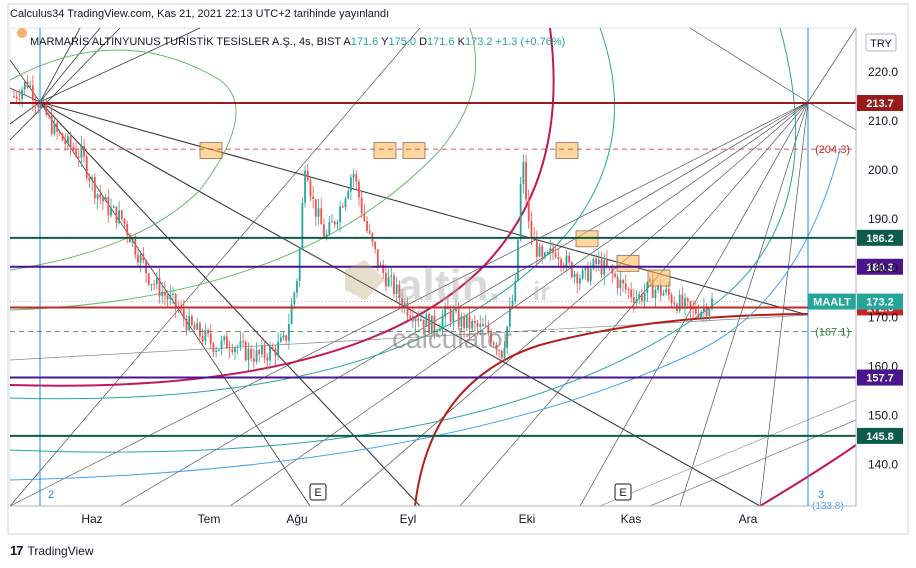 This screenshot has width=916, height=568. Describe the element at coordinates (442, 42) in the screenshot. I see `legend-low: 171.6` at that location.